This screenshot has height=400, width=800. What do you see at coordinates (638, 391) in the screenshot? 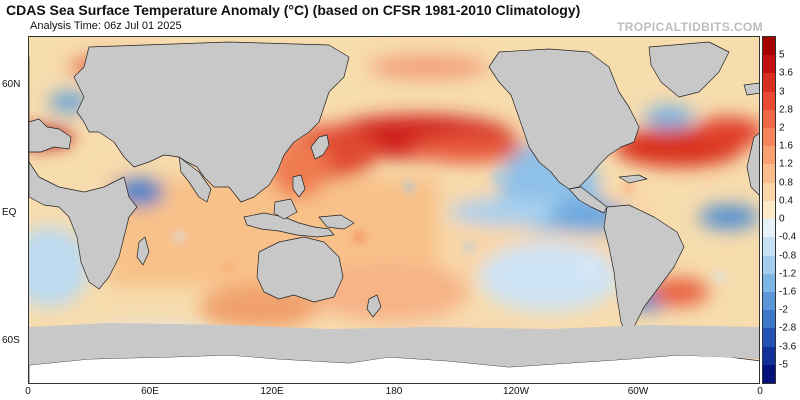
I see `lon-label: 60W` at bounding box center [638, 391].